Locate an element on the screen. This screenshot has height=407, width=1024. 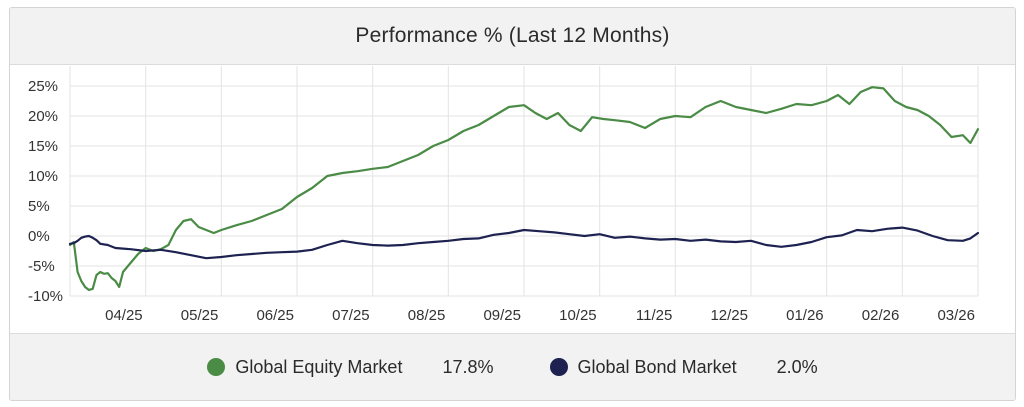
y-tick-label: 0% is located at coordinates (39, 236).